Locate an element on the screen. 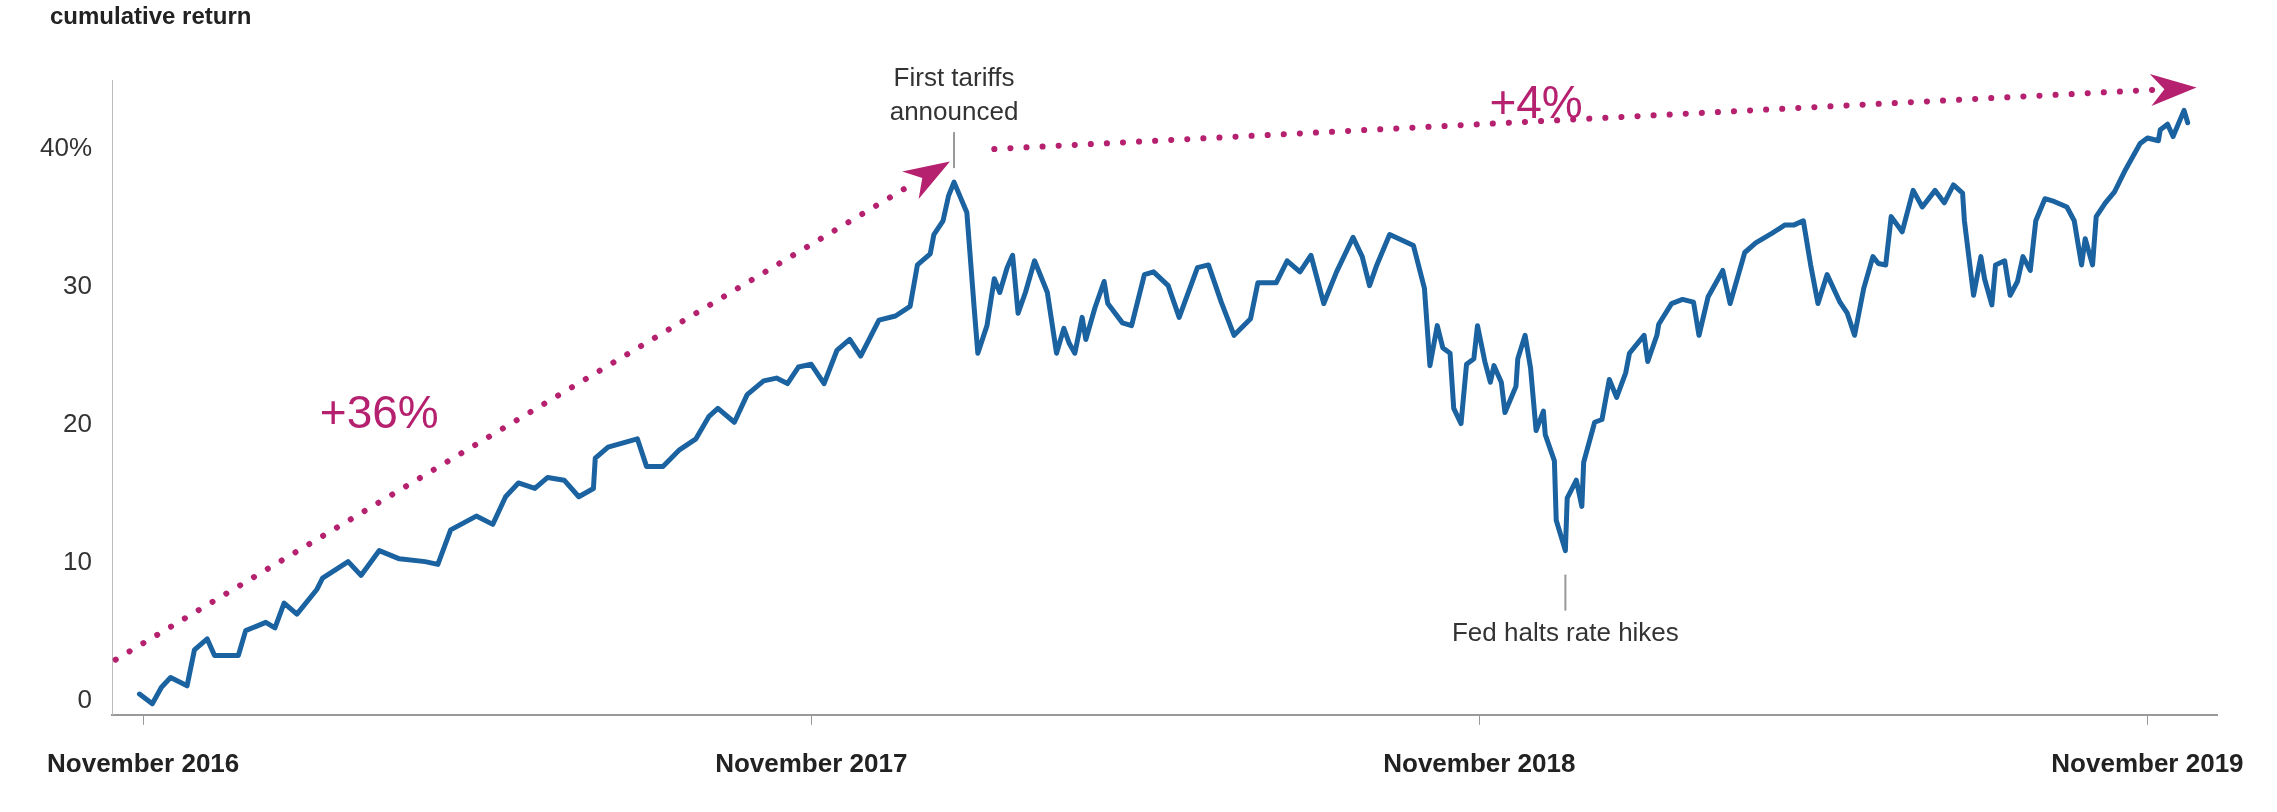 The width and height of the screenshot is (2277, 812). y-tick-label: 40% is located at coordinates (66, 147).